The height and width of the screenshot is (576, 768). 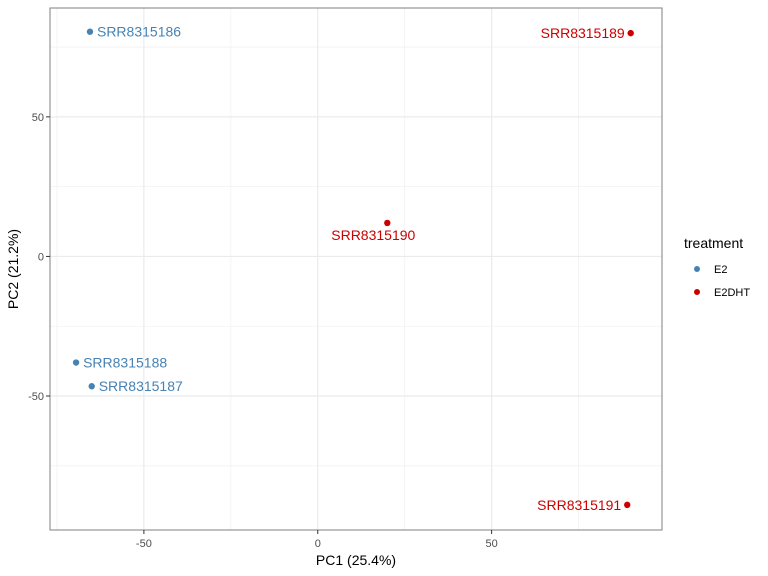 I want to click on point-label: SRR8315190, so click(x=373, y=235).